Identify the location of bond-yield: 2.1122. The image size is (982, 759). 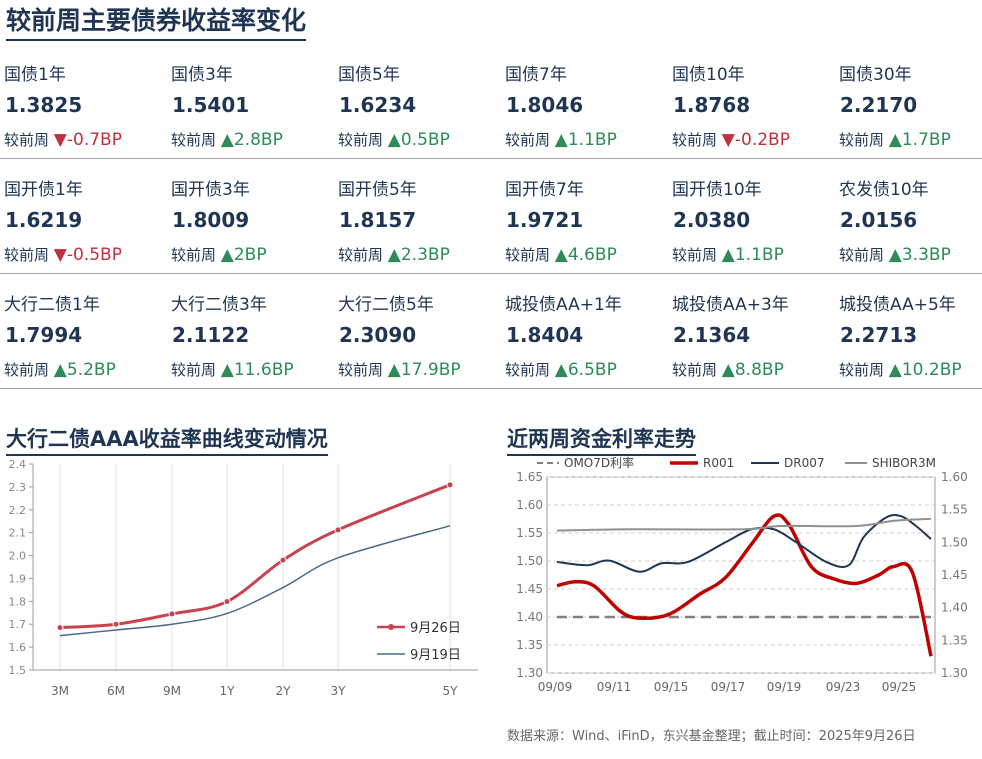
(211, 335).